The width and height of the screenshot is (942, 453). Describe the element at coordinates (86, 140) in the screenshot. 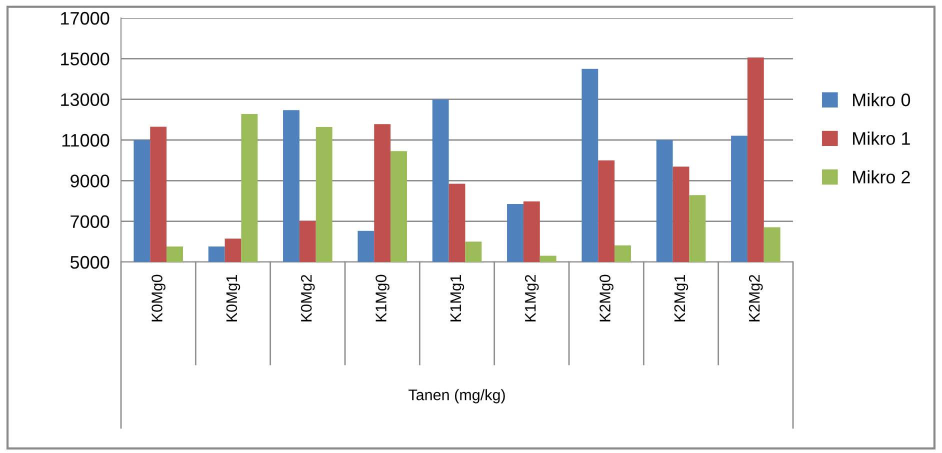

I see `y-tick-label: 11000` at that location.